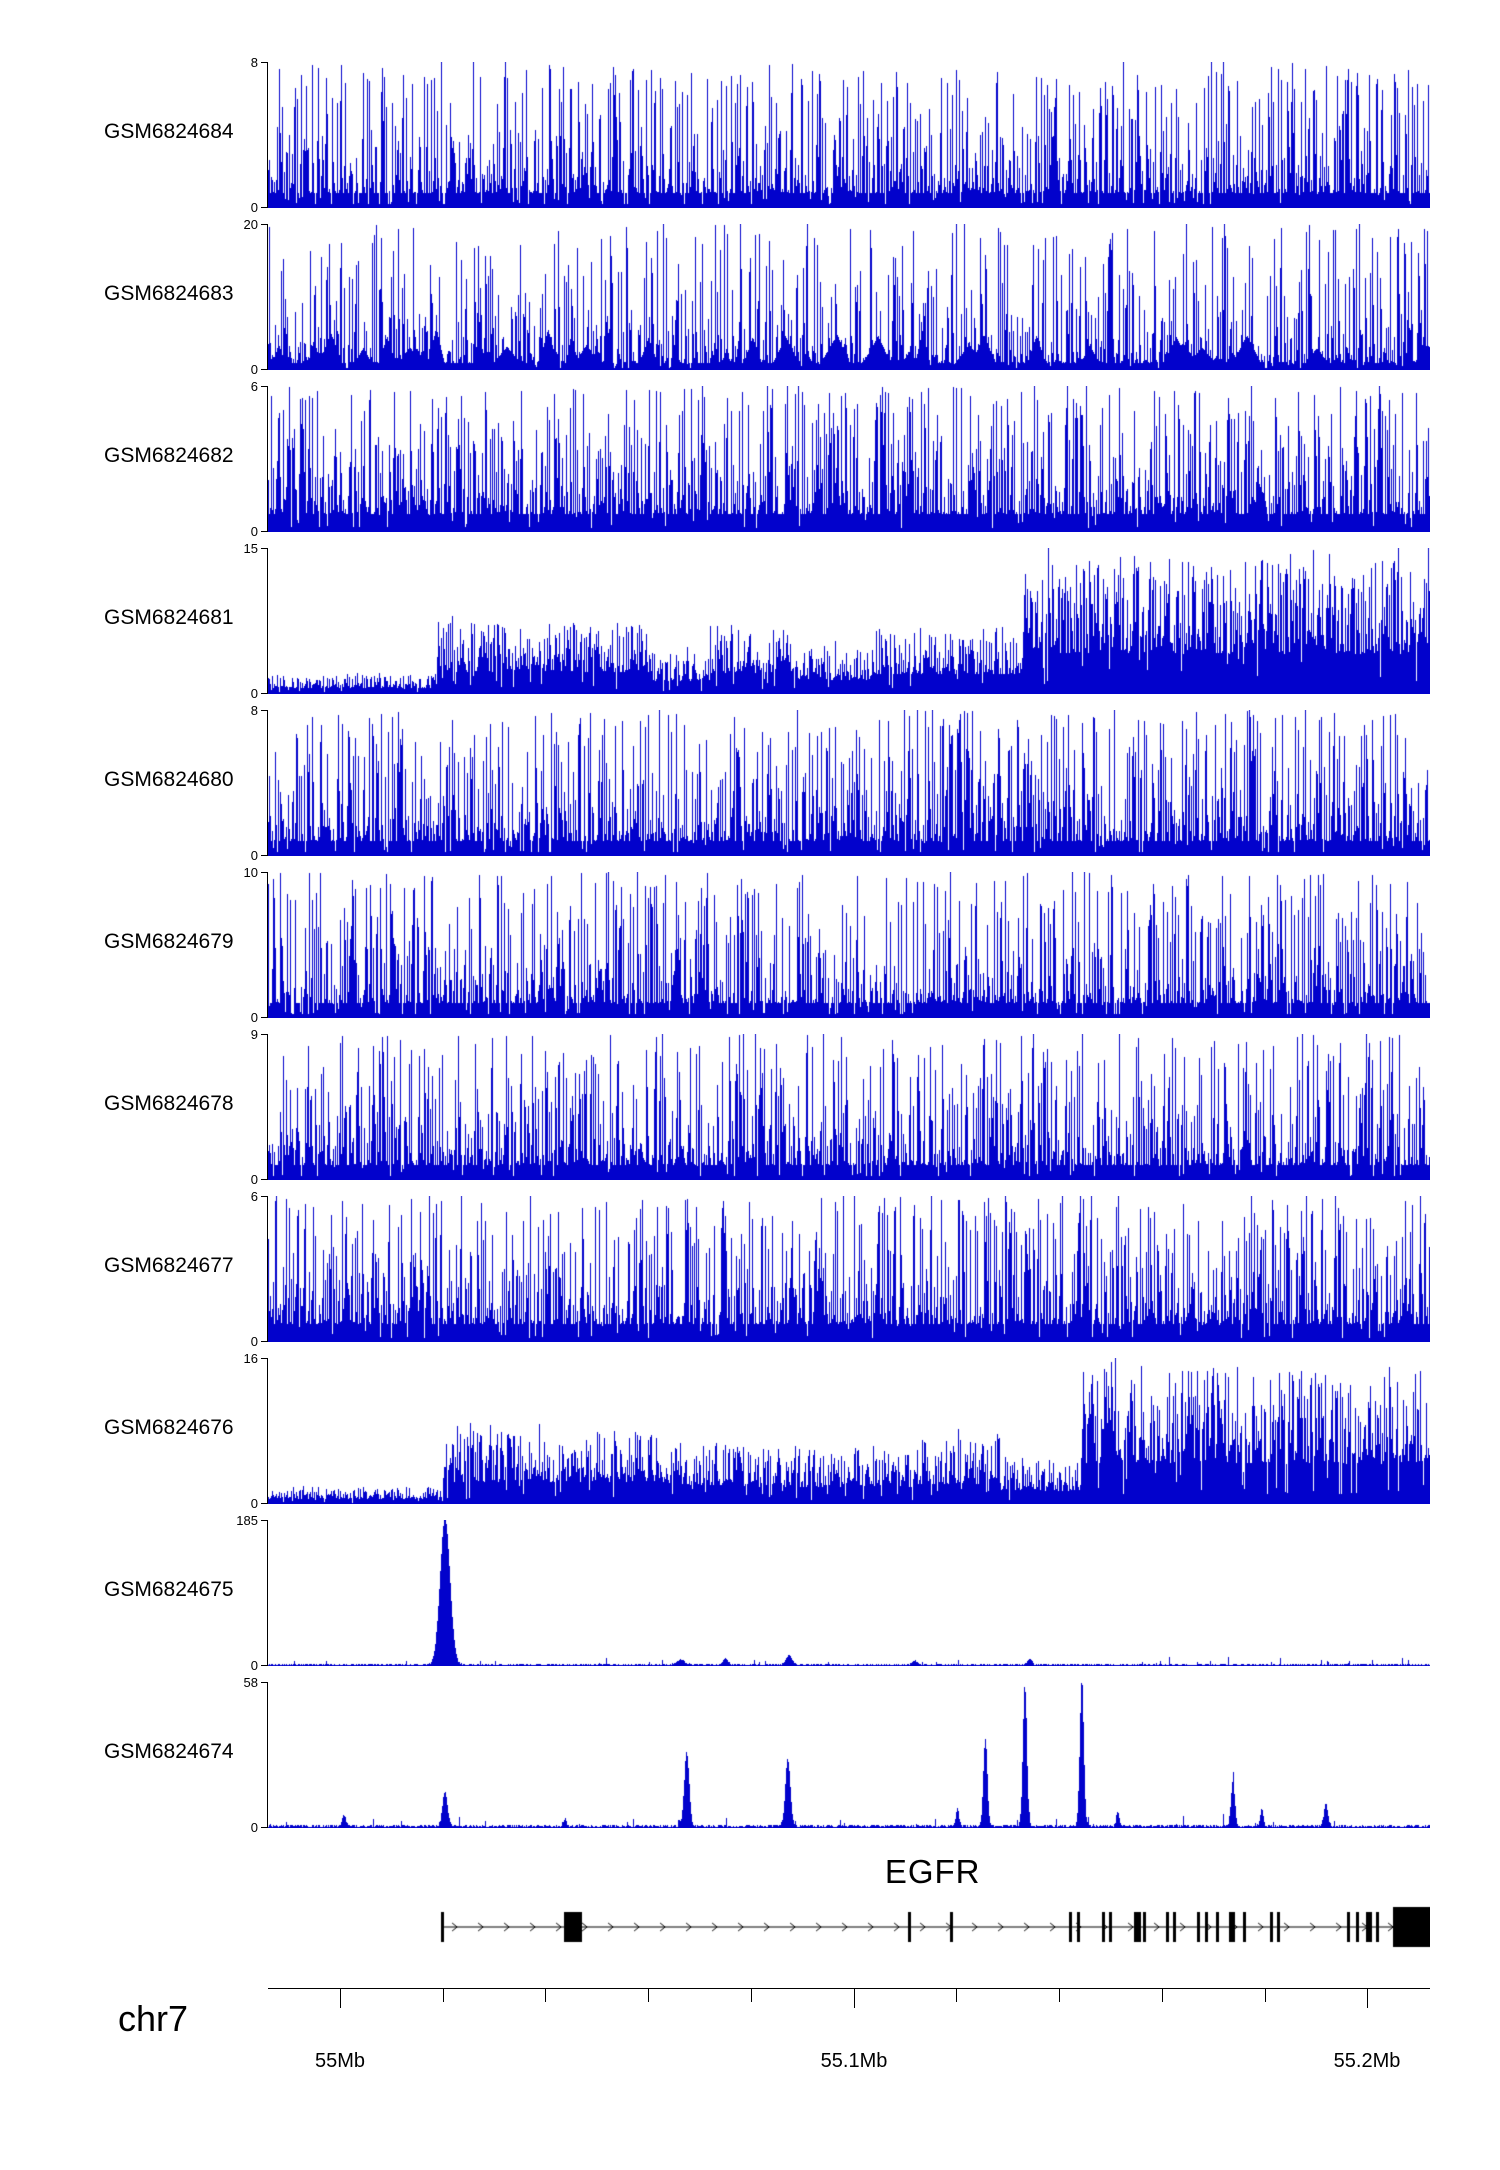 The width and height of the screenshot is (1500, 2170). What do you see at coordinates (340, 1998) in the screenshot?
I see `ruler-major-tick` at bounding box center [340, 1998].